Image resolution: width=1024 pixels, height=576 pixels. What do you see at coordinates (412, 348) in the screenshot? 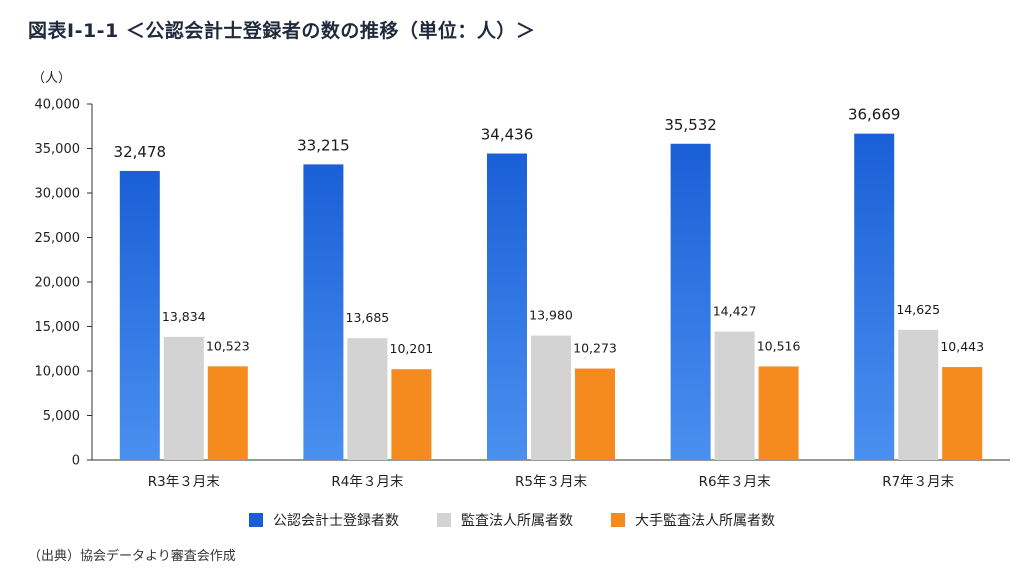
I see `value-label-large-audit-firm: 10,201` at bounding box center [412, 348].